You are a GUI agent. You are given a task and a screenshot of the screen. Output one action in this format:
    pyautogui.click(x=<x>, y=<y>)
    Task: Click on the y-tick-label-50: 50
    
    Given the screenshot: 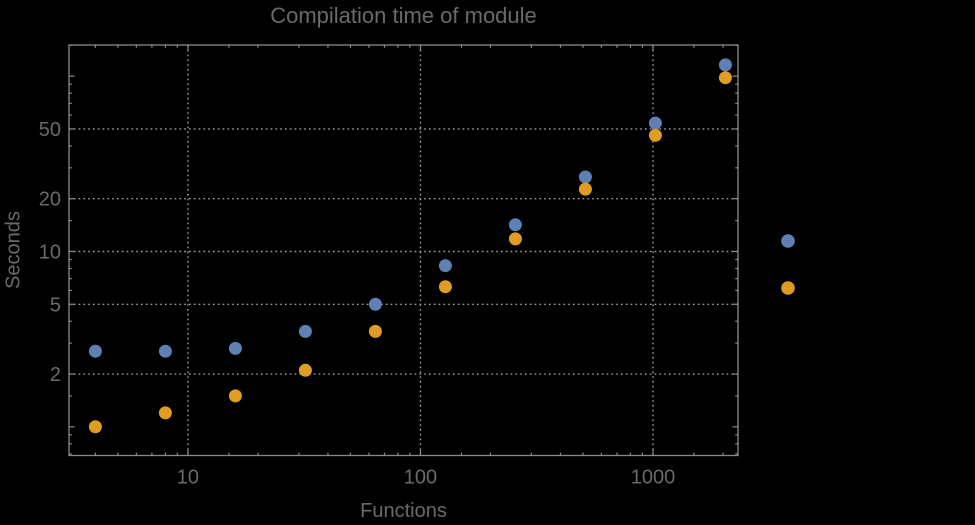 What is the action you would take?
    pyautogui.click(x=50, y=130)
    